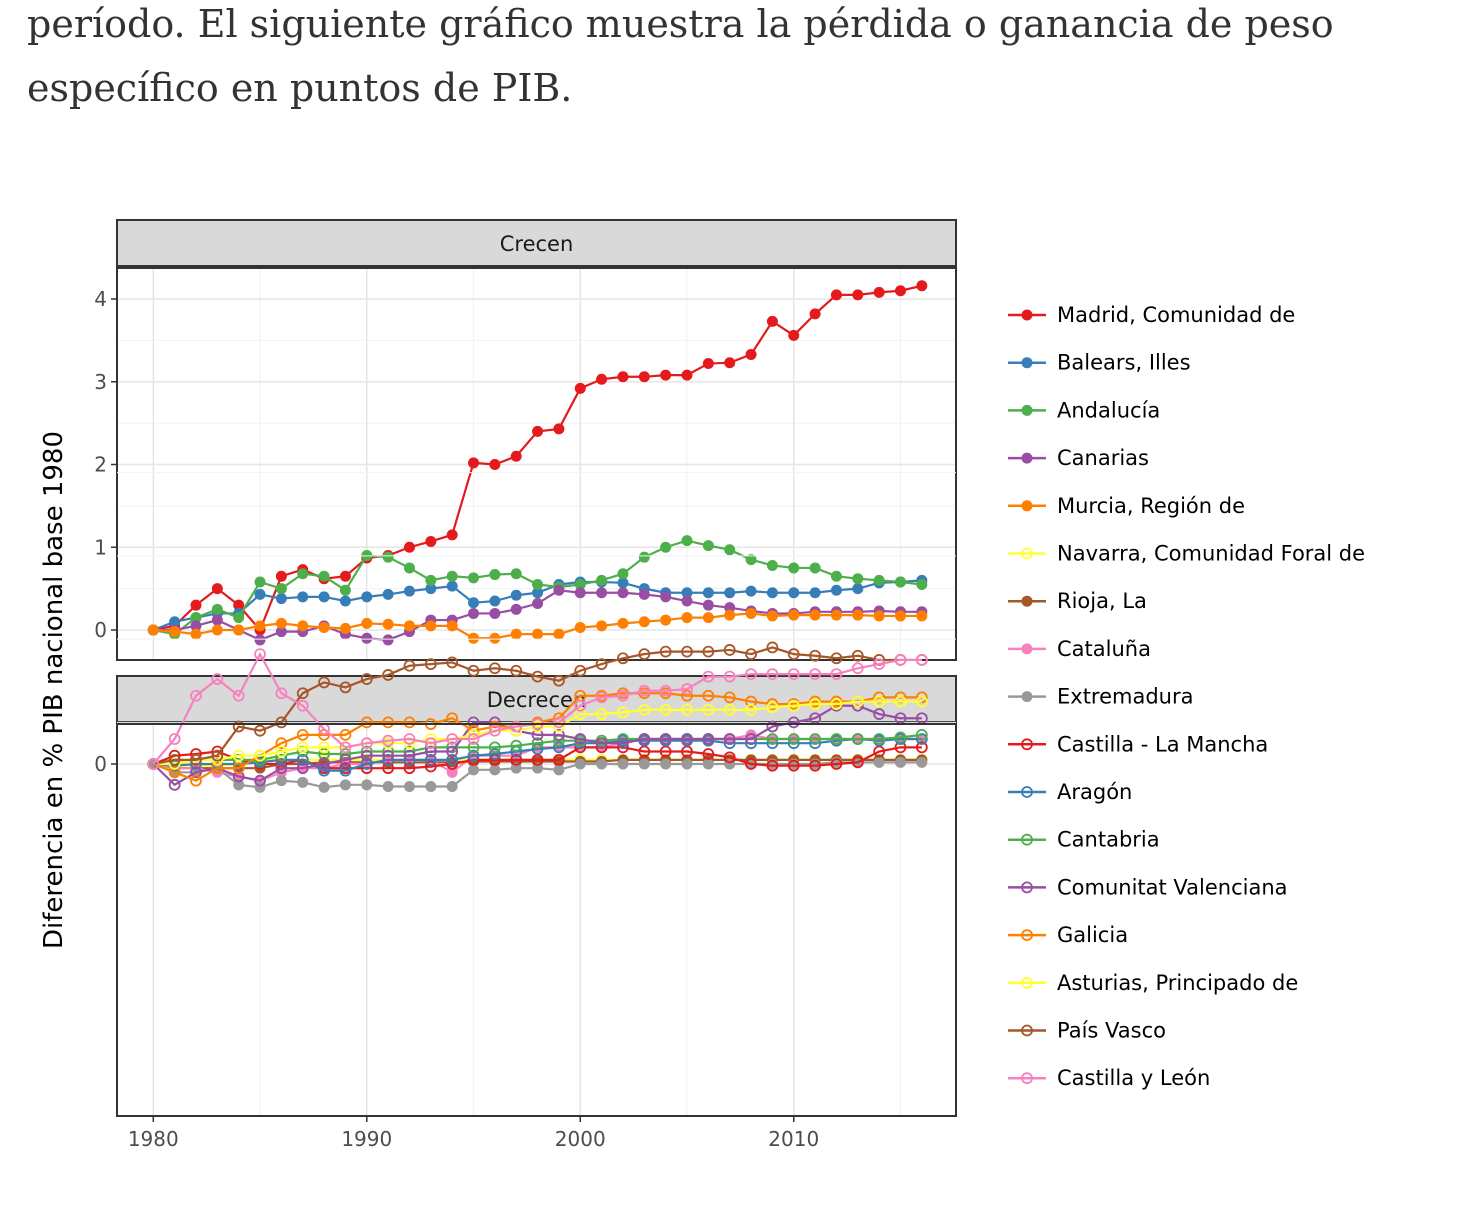 Image resolution: width=1459 pixels, height=1208 pixels. Describe the element at coordinates (1087, 1031) in the screenshot. I see `legend-item: País Vasco` at that location.